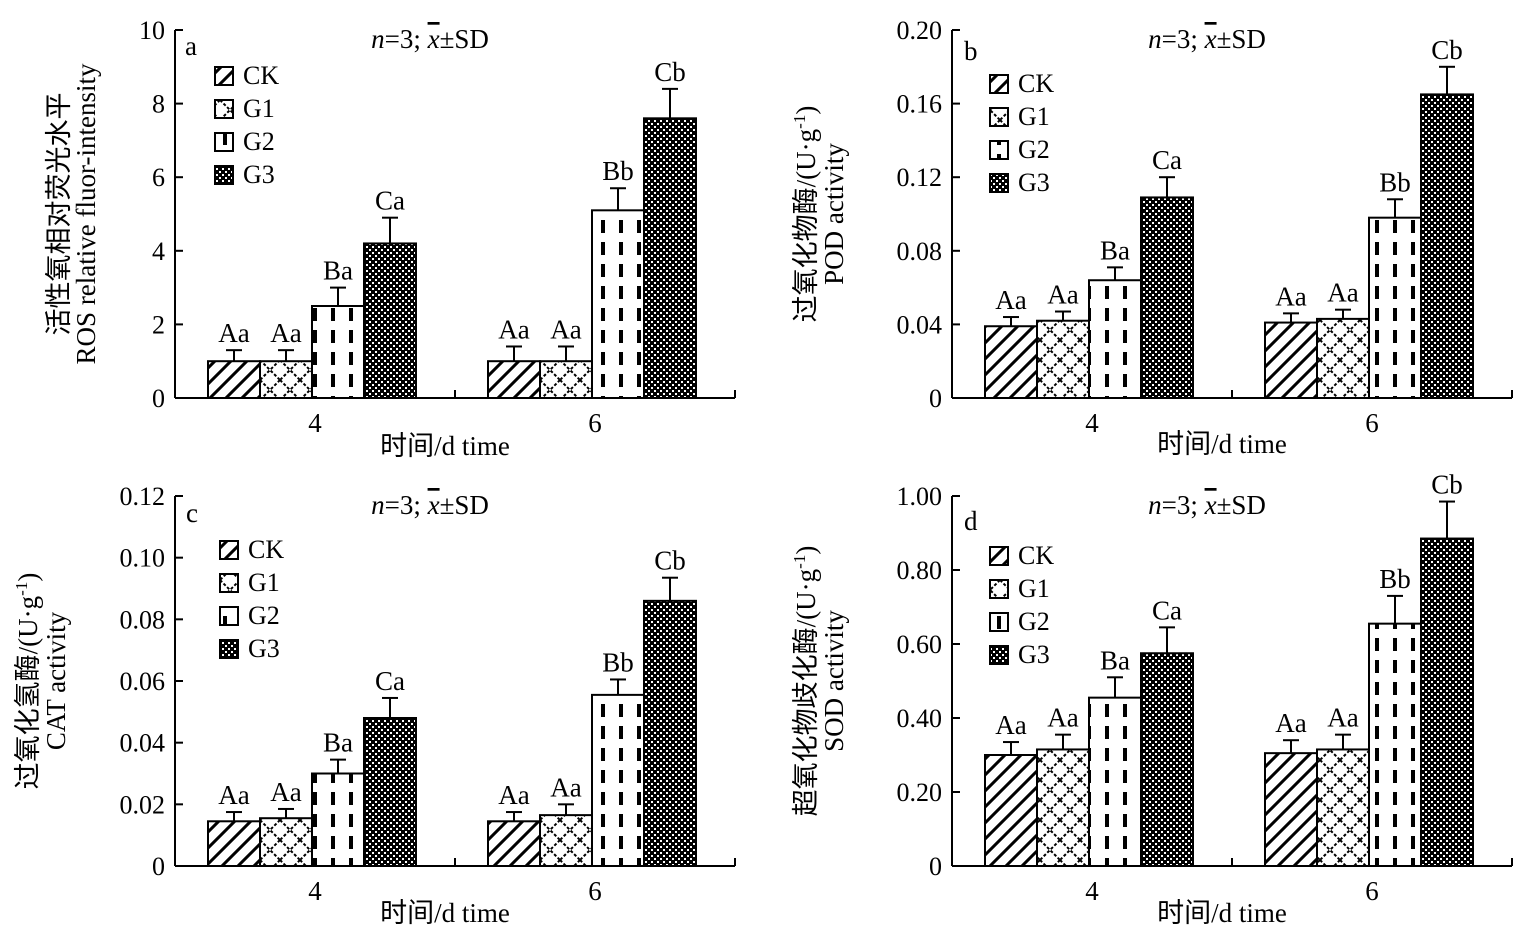  Describe the element at coordinates (971, 51) in the screenshot. I see `panel-label: b` at that location.